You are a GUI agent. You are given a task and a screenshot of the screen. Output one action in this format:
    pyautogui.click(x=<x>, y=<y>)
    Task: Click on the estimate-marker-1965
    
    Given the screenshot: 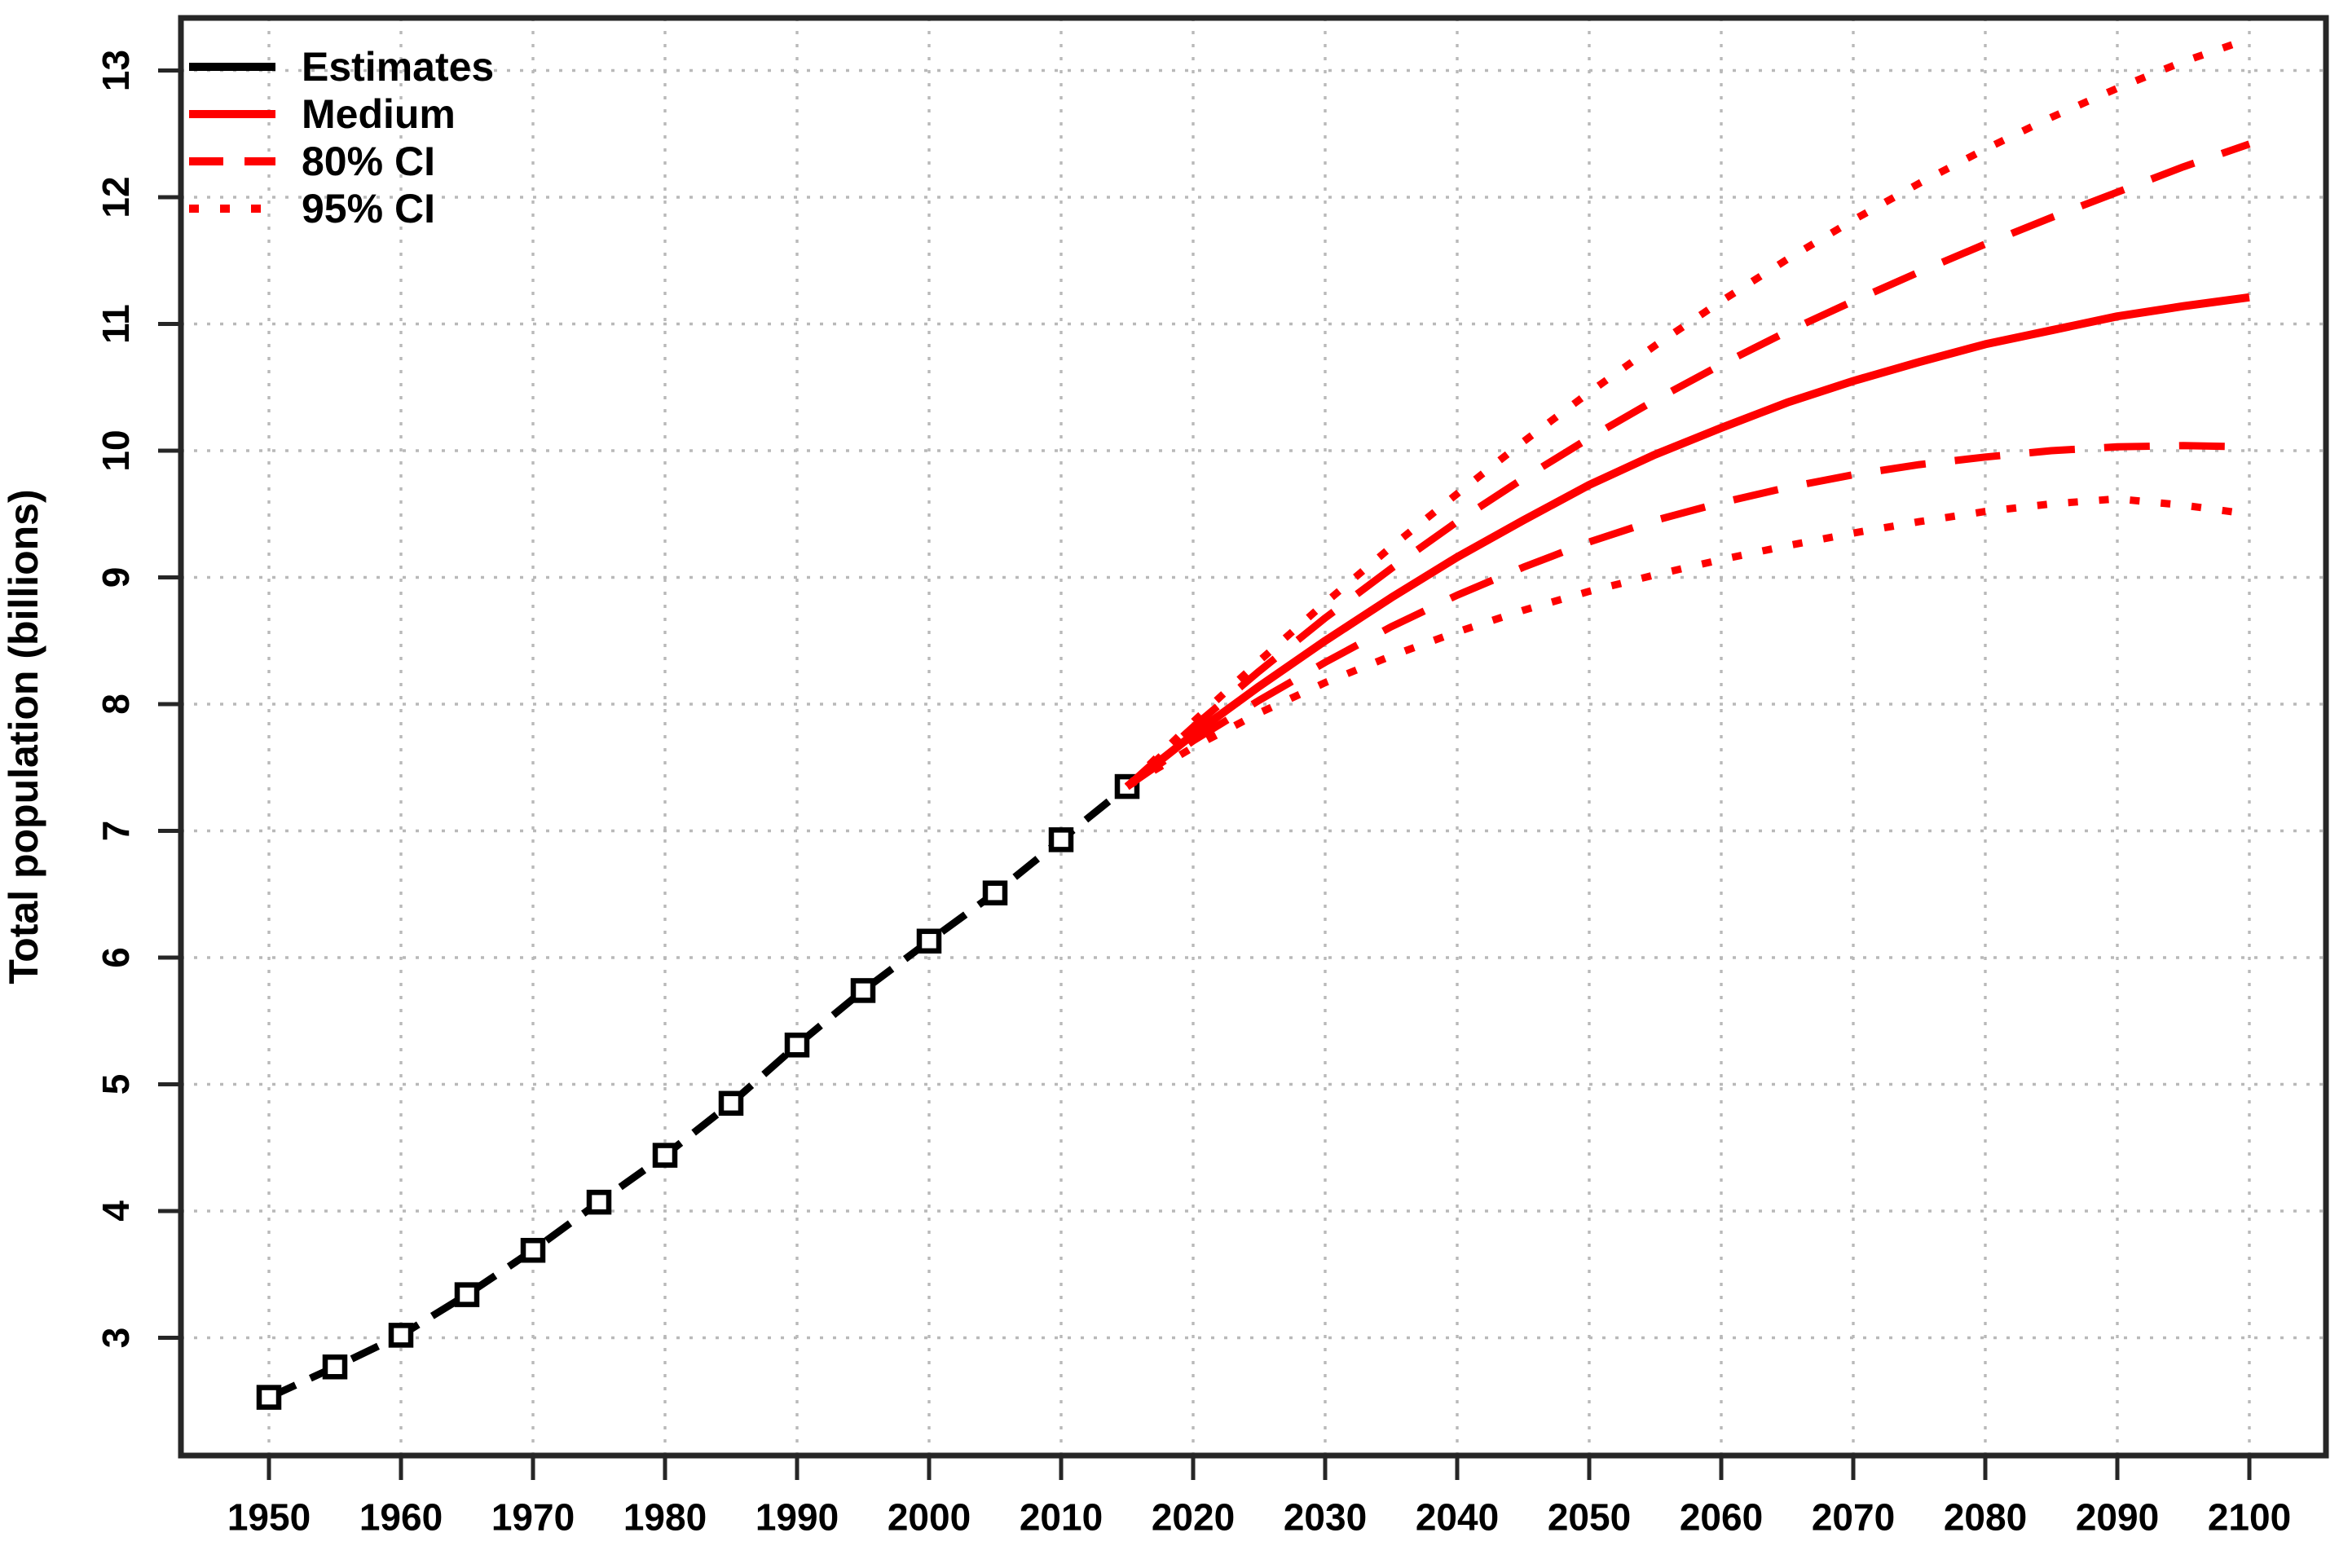 What is the action you would take?
    pyautogui.click(x=467, y=1294)
    